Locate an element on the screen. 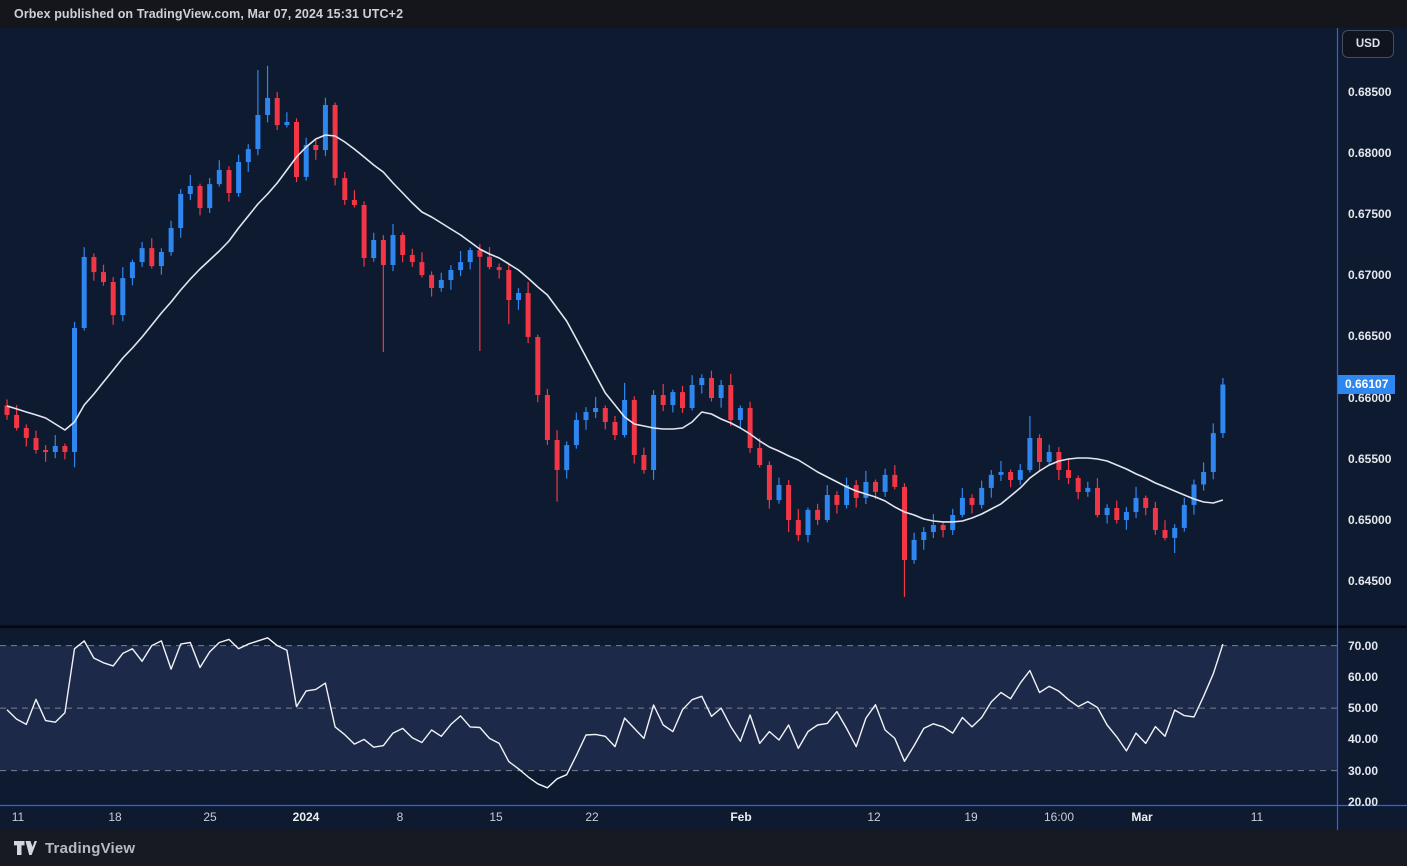 Image resolution: width=1407 pixels, height=866 pixels. current-price-tag: 0.66107 is located at coordinates (1366, 384).